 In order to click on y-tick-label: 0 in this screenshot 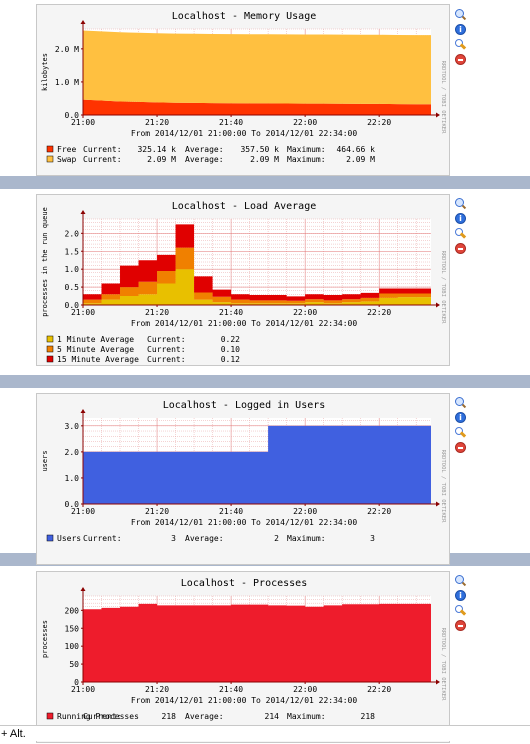, I will do `click(76, 682)`.